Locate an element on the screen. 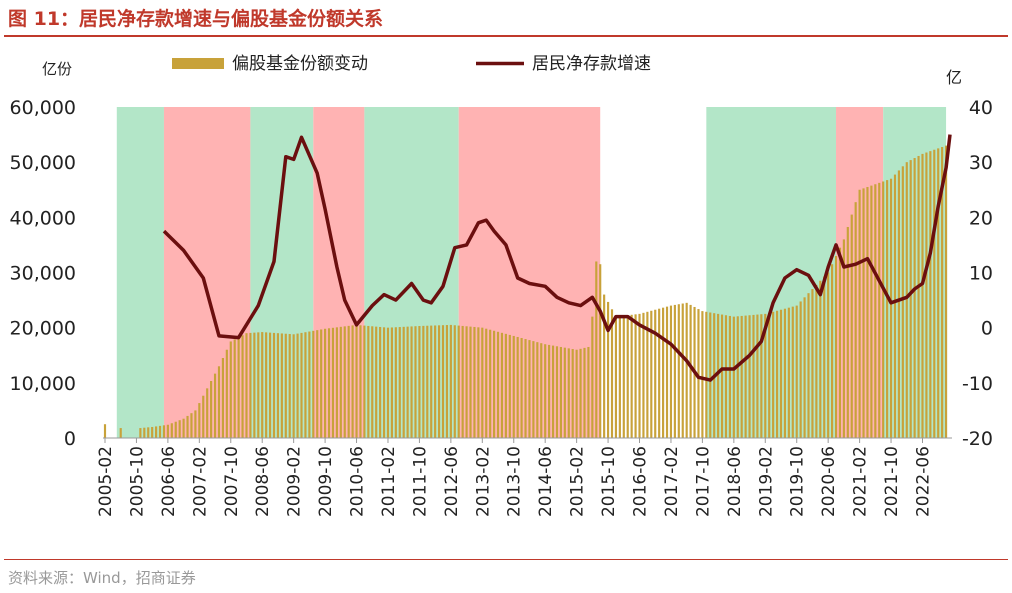 The height and width of the screenshot is (593, 1012). x-tick-label: 2009-10 is located at coordinates (326, 481).